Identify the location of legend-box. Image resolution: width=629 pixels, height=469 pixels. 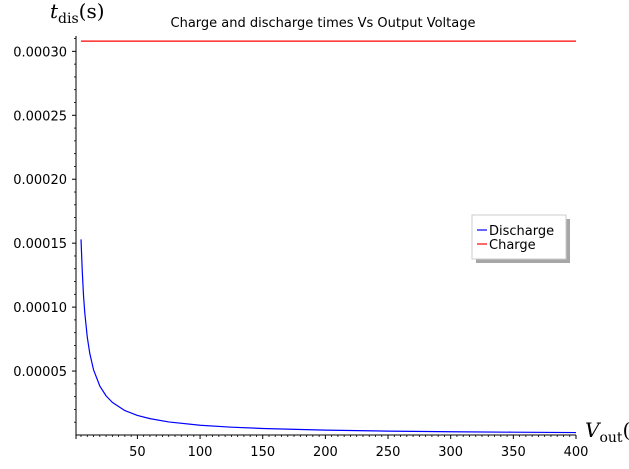
(519, 237).